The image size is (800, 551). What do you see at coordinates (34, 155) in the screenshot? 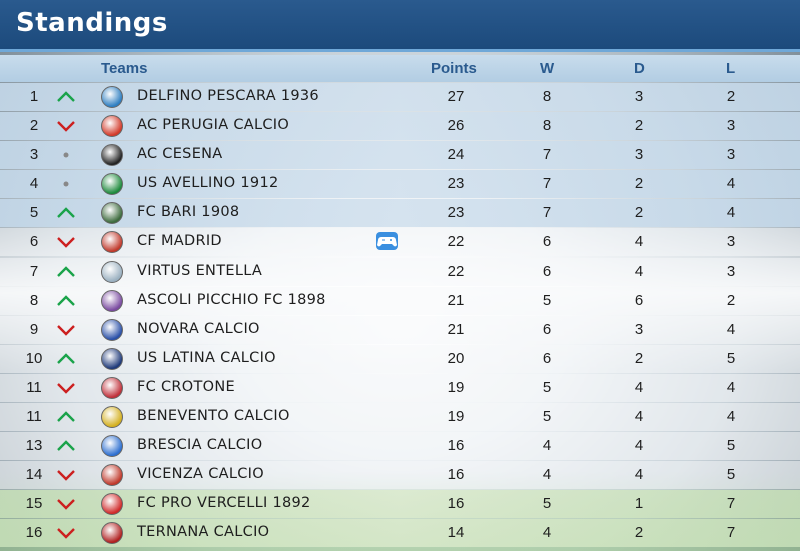
I see `position-label: 3` at bounding box center [34, 155].